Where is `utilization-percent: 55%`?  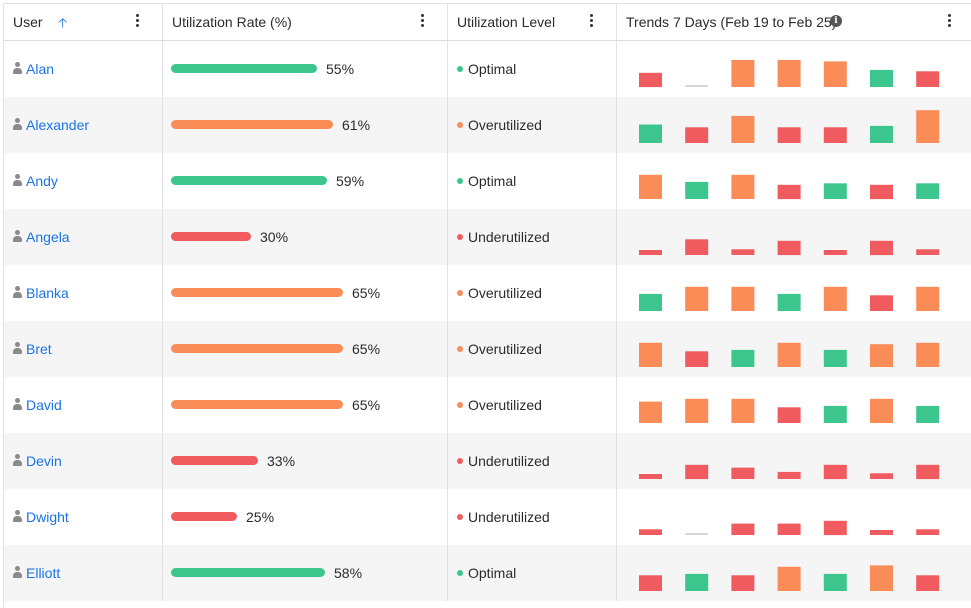 utilization-percent: 55% is located at coordinates (340, 69).